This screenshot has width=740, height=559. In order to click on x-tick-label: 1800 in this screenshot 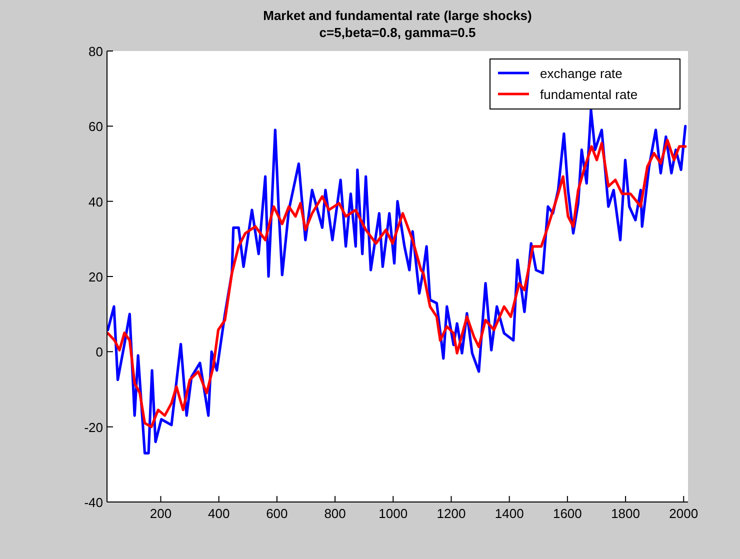, I will do `click(625, 513)`.